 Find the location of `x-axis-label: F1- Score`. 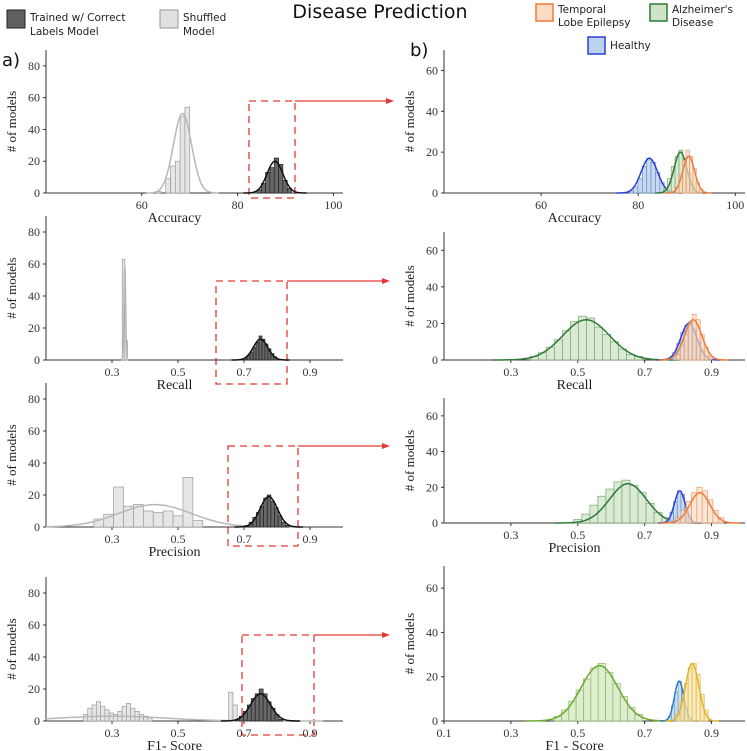

x-axis-label: F1- Score is located at coordinates (174, 745).